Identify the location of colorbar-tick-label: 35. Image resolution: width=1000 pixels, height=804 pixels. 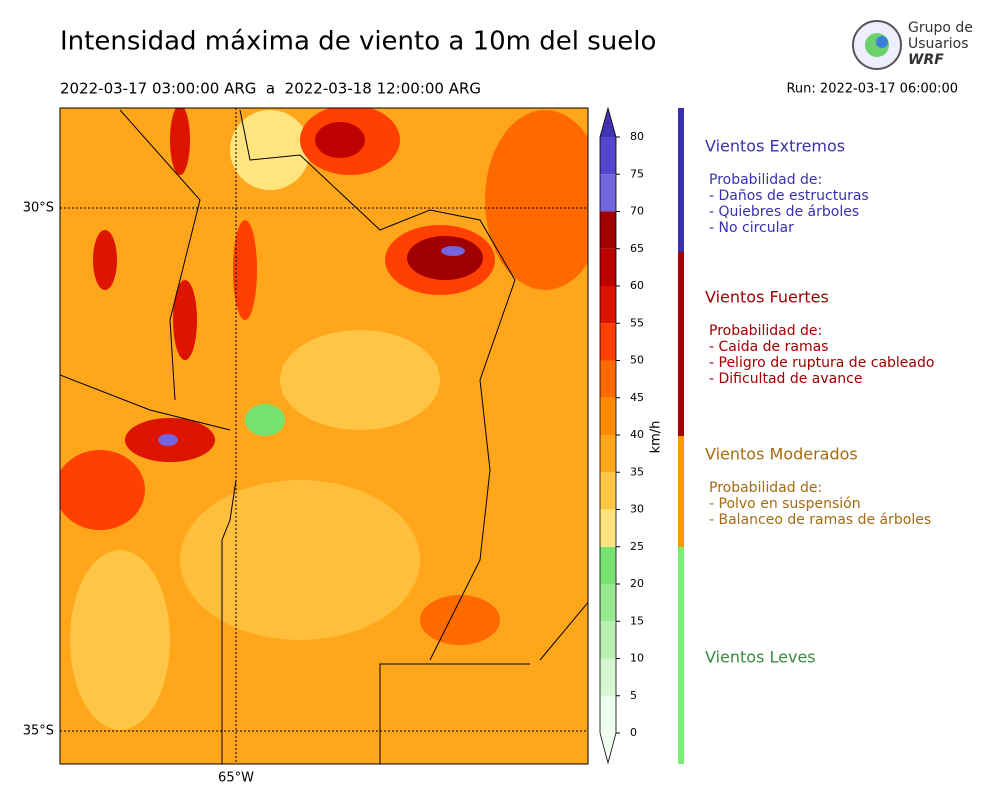
(637, 471).